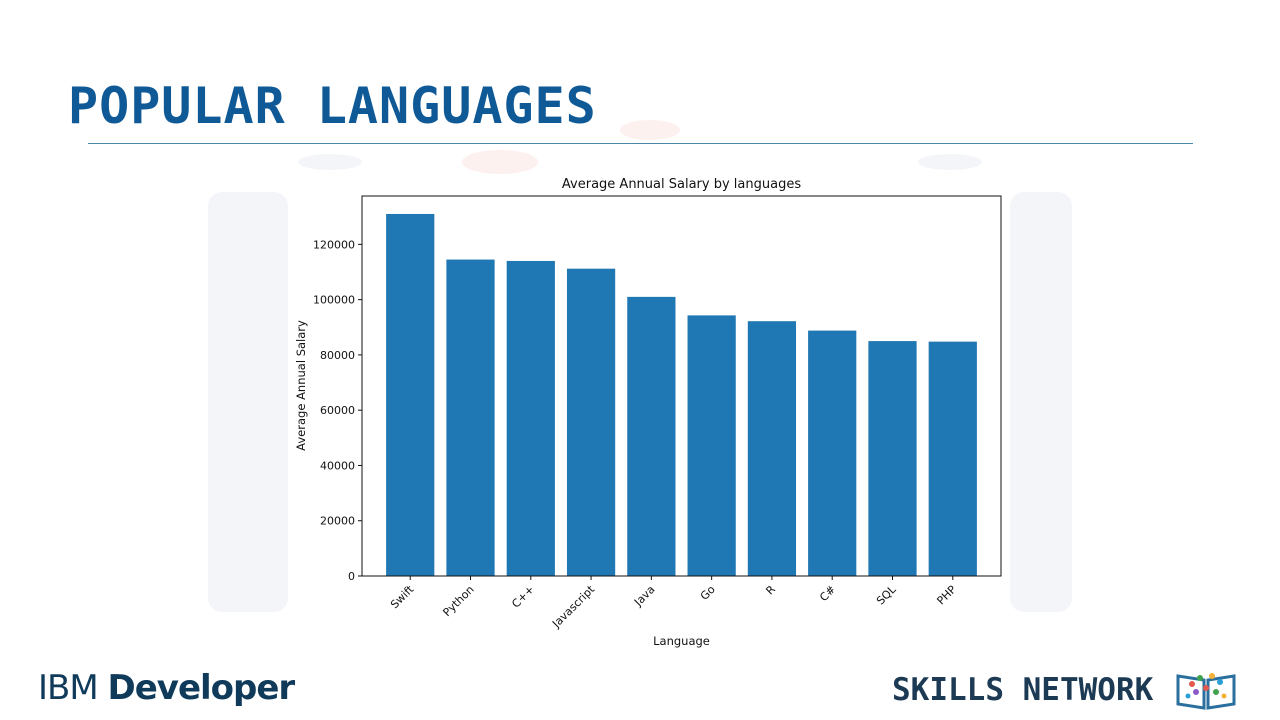 Image resolution: width=1280 pixels, height=720 pixels. I want to click on x-axis-label: Language, so click(681, 641).